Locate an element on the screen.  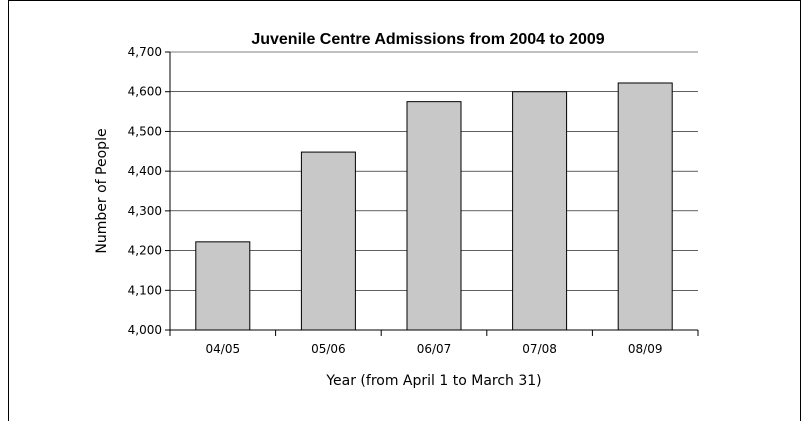
x-axis-title: Year (from April 1 to March 31) is located at coordinates (433, 381).